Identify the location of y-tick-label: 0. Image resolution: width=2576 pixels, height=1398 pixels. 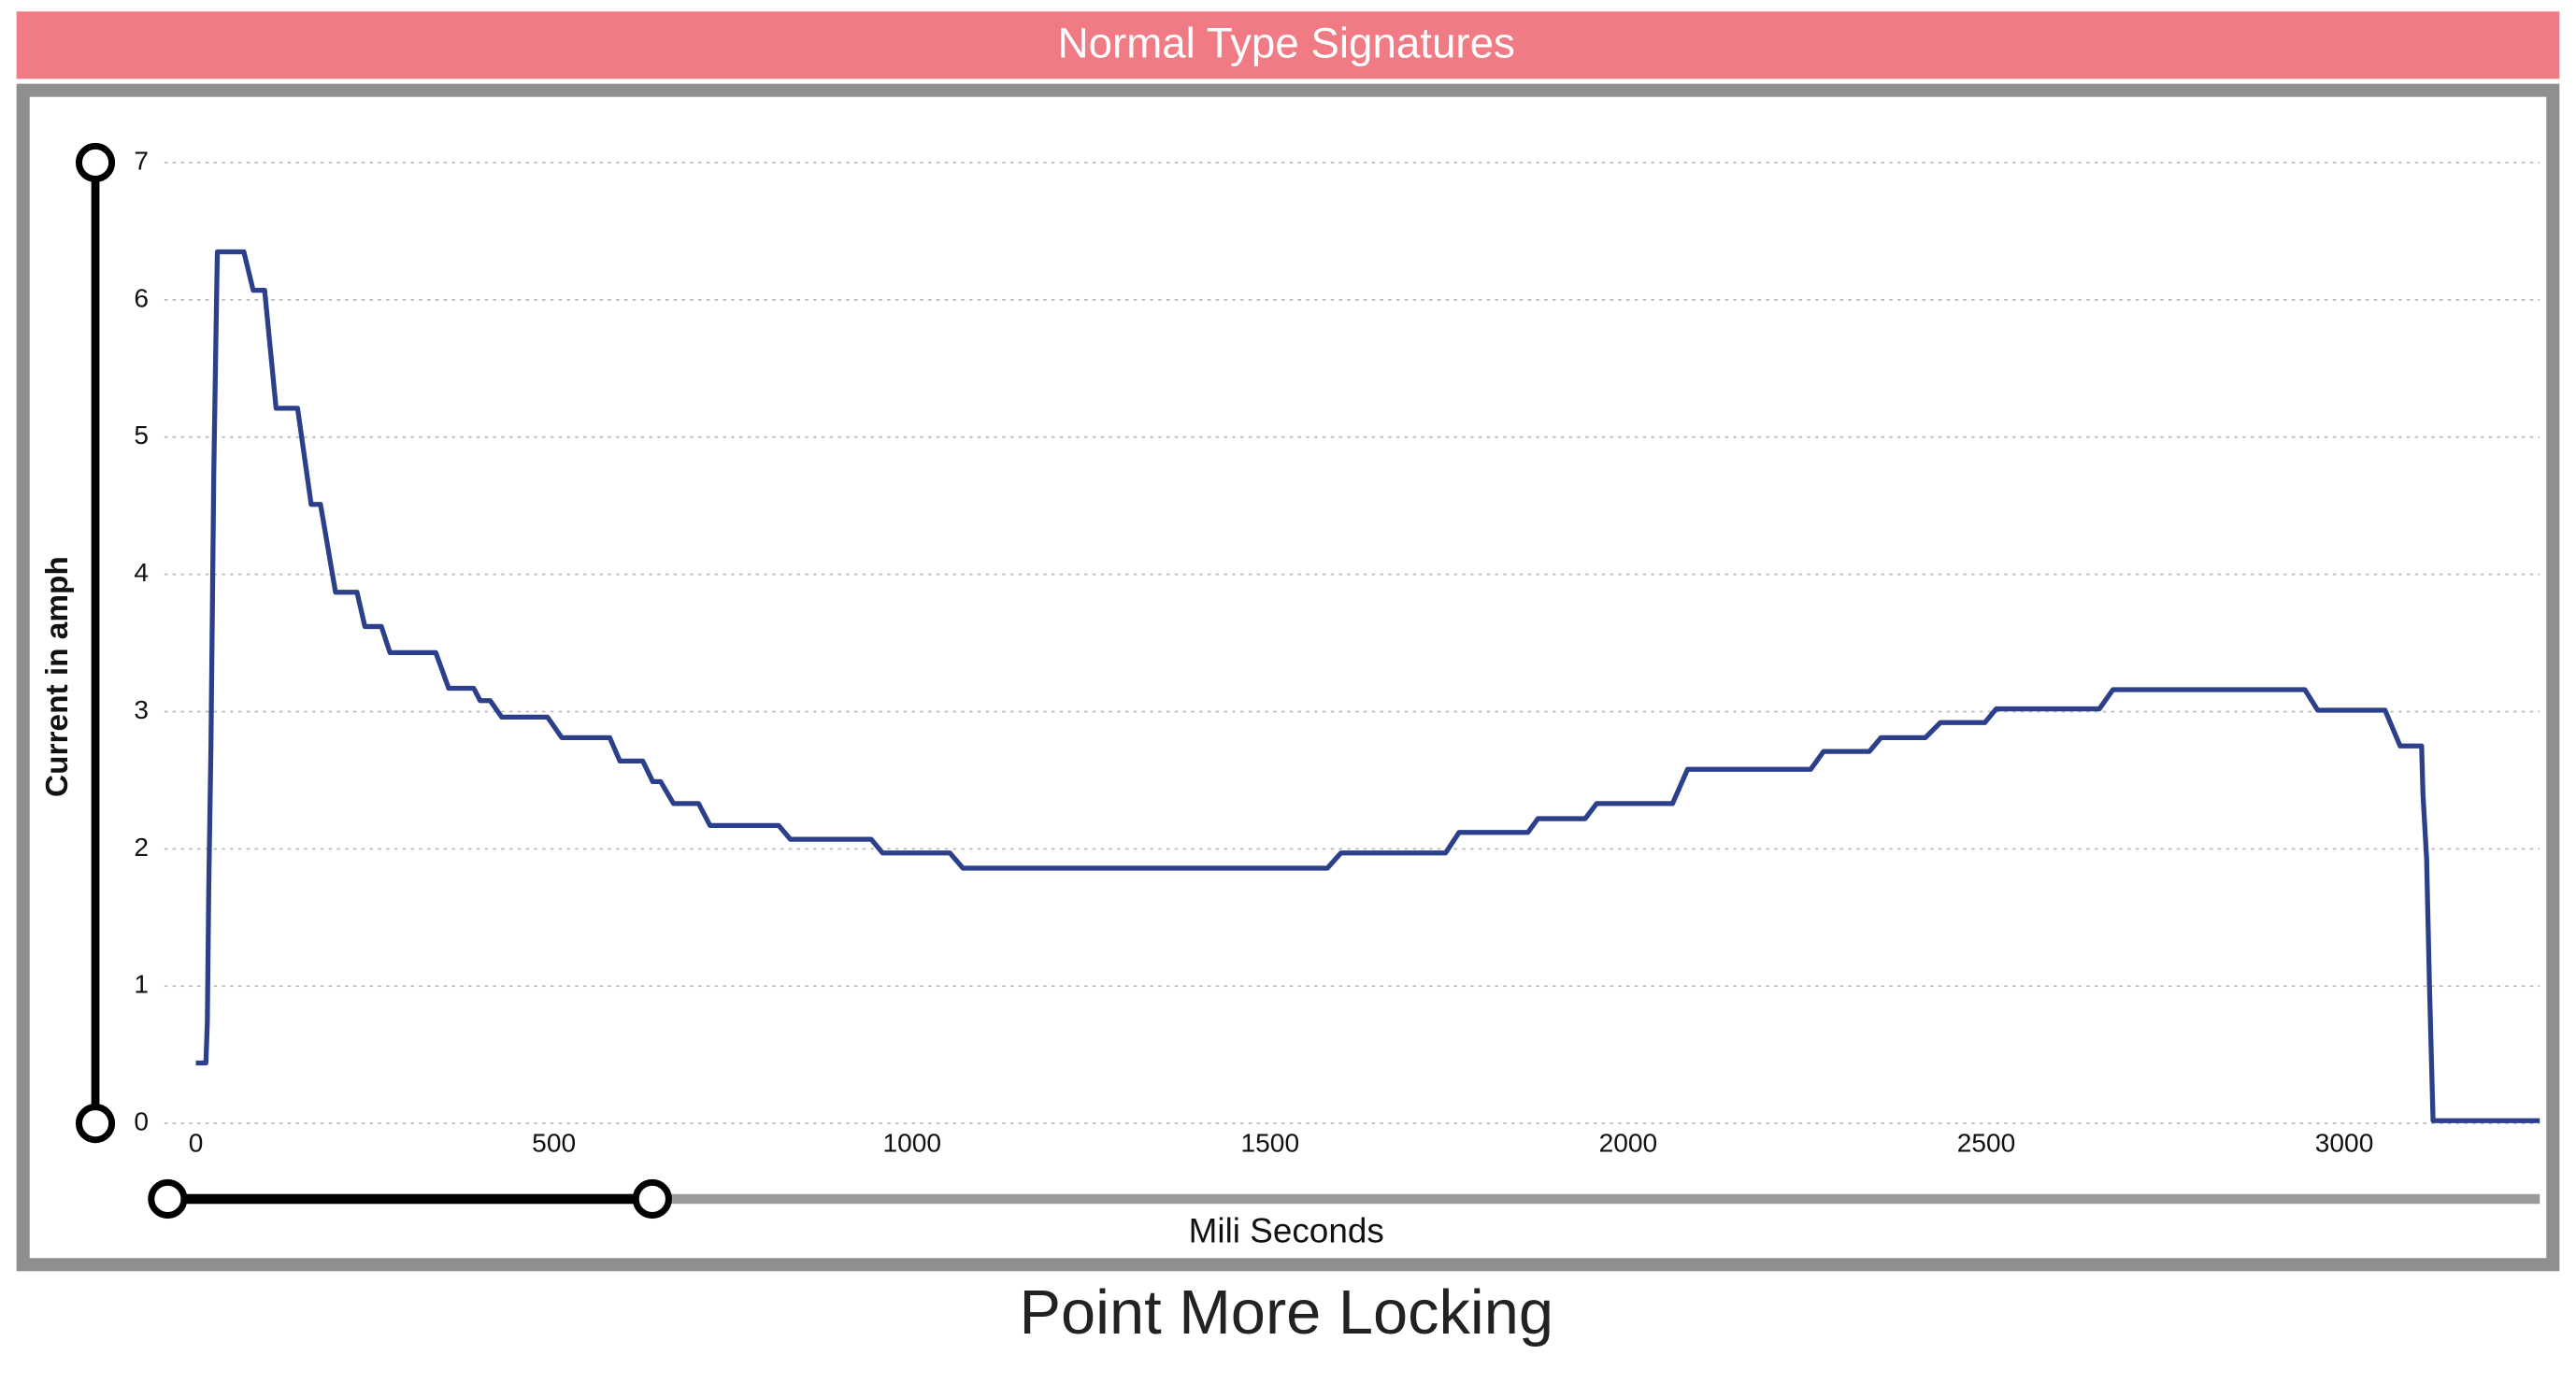
(141, 1121).